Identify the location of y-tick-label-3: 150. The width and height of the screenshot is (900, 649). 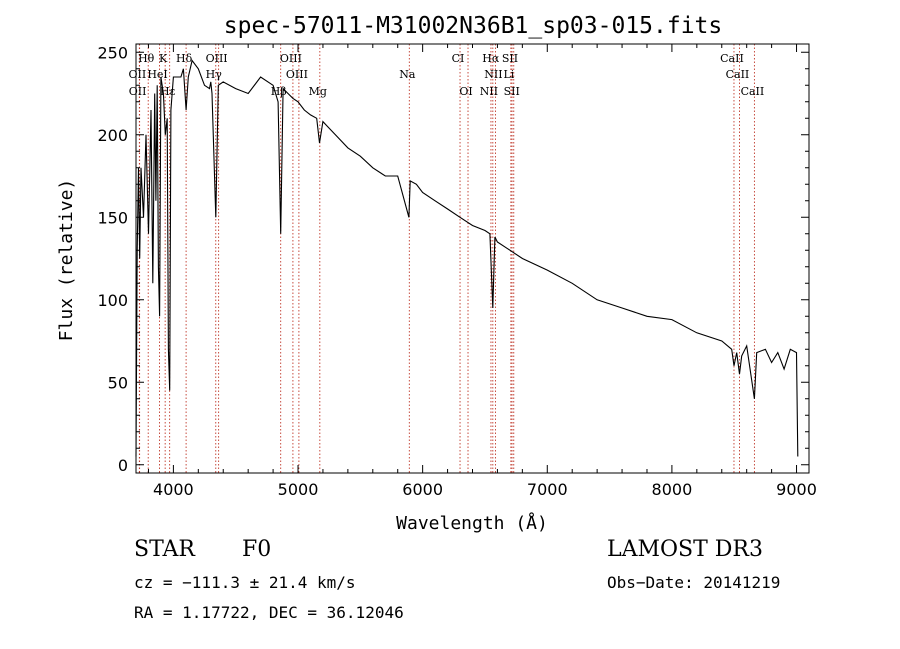
(112, 217).